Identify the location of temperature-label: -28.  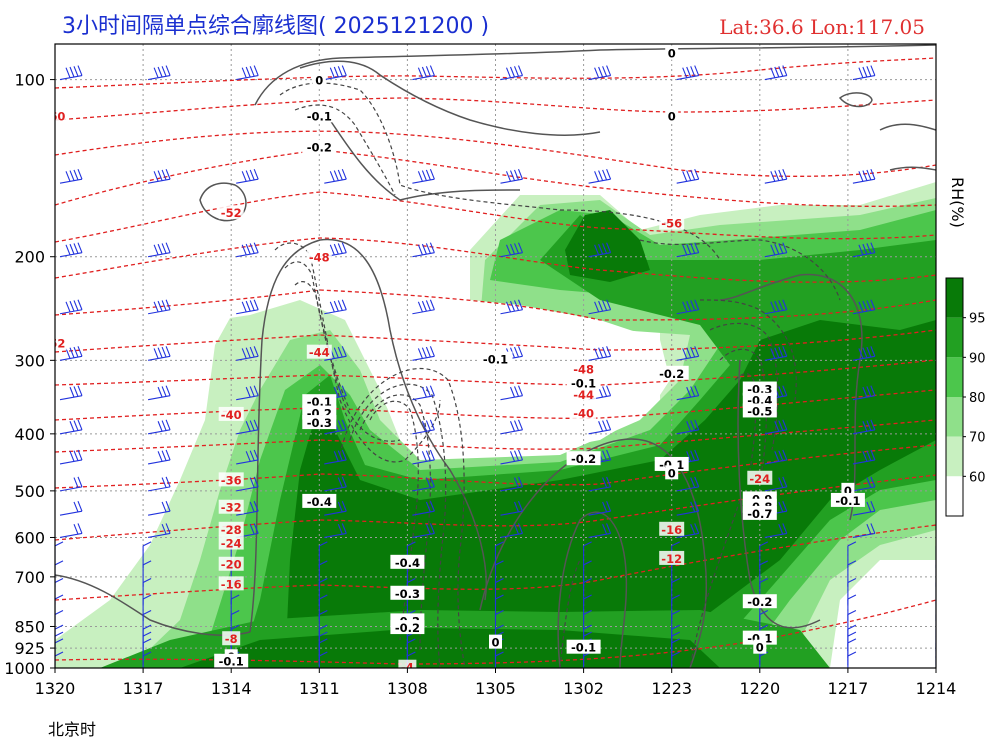
(231, 529).